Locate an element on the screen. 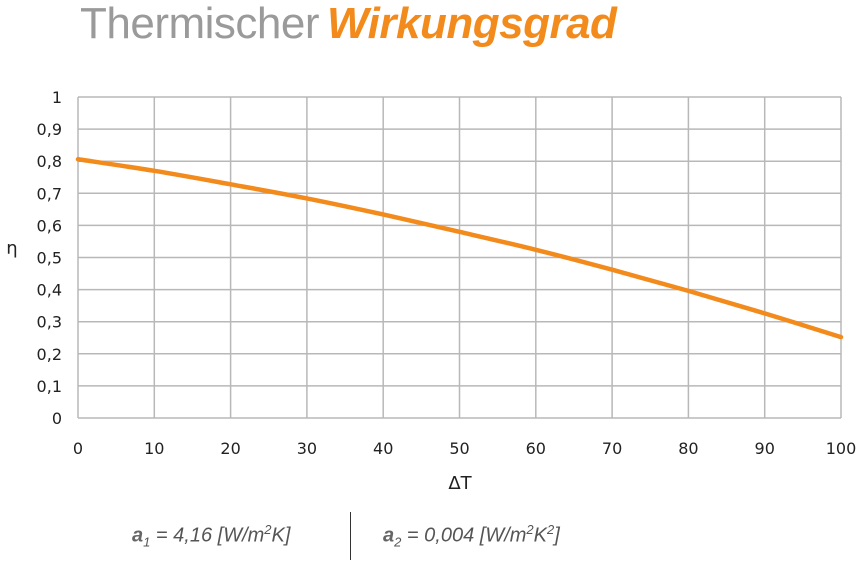  y-tick-label: 0,8 is located at coordinates (49, 161).